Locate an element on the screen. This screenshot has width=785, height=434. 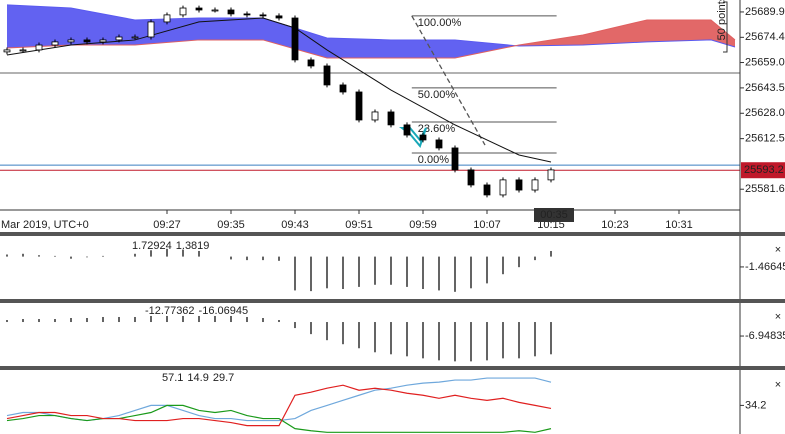
y-tick-label: -1.46645 is located at coordinates (765, 267).